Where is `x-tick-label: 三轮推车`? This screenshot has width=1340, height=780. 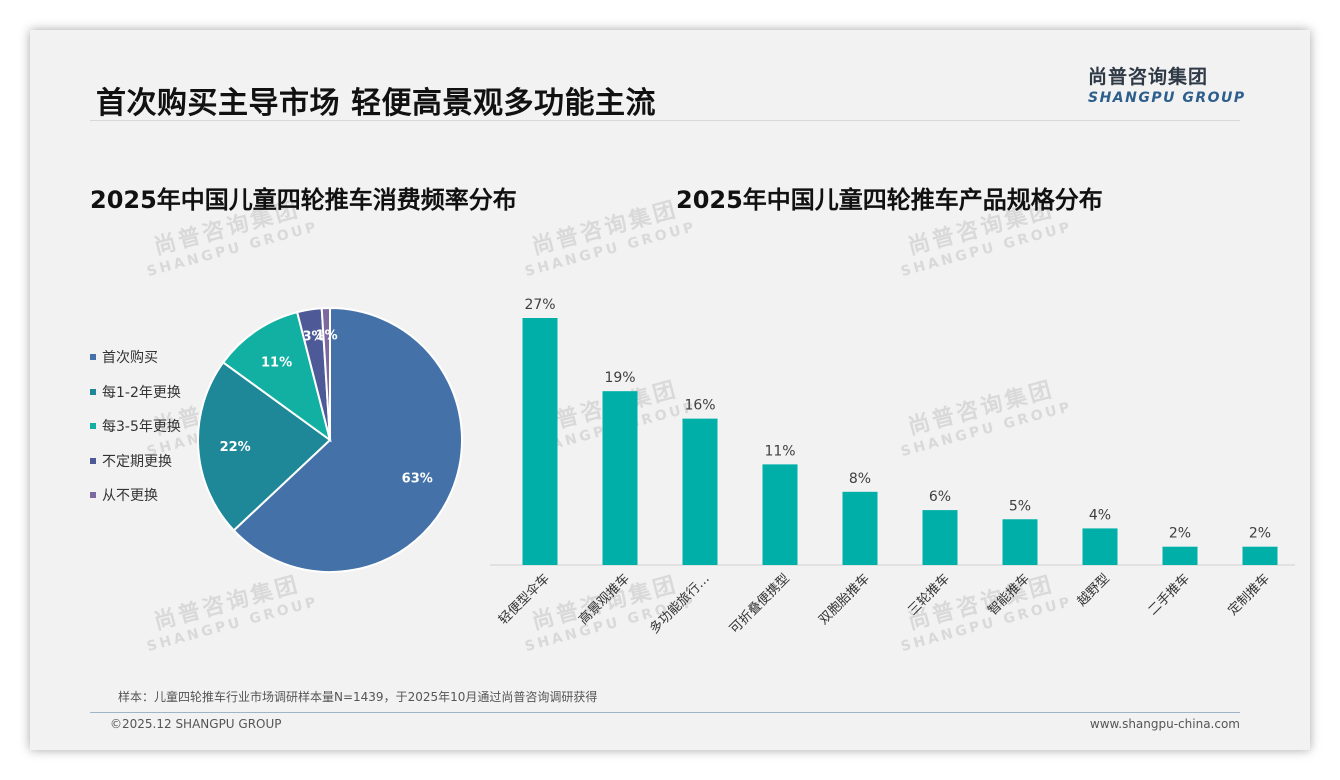
x-tick-label: 三轮推车 is located at coordinates (929, 595).